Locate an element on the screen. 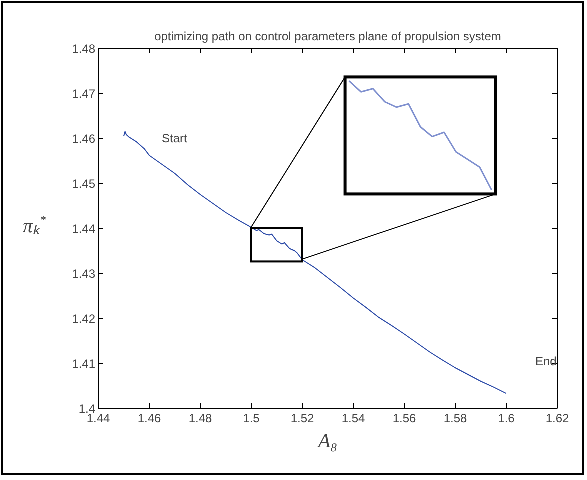  y-tick-label: 1.41 is located at coordinates (84, 364).